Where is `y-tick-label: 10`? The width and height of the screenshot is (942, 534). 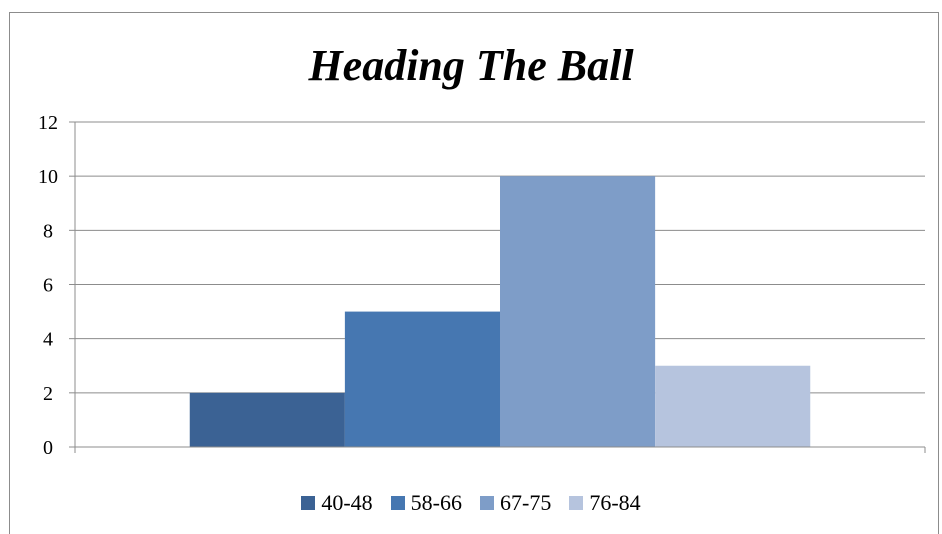 y-tick-label: 10 is located at coordinates (48, 177).